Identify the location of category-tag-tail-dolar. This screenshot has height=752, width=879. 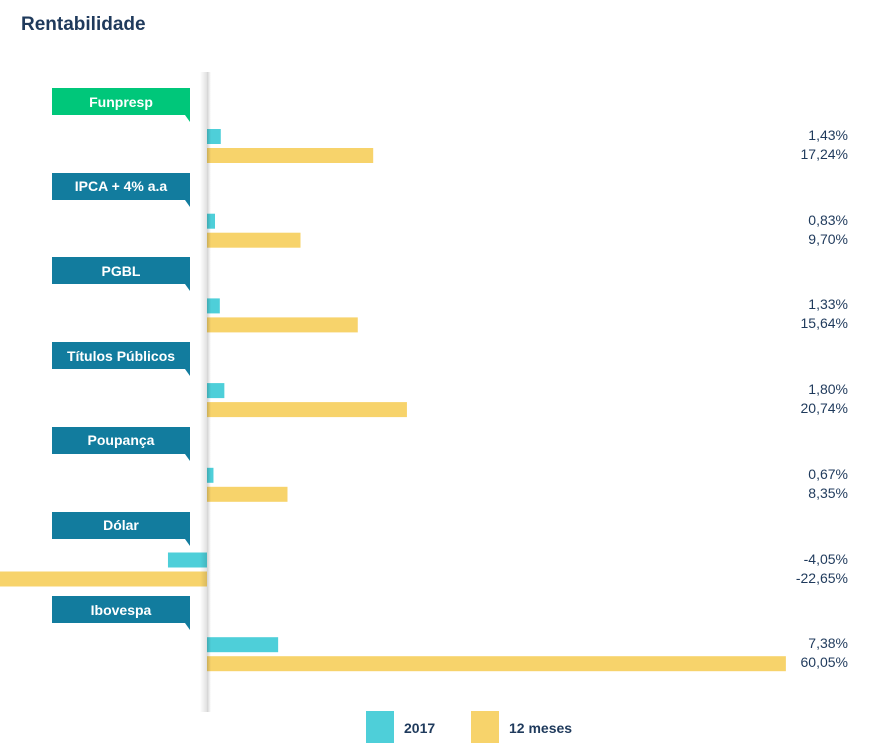
(187, 542).